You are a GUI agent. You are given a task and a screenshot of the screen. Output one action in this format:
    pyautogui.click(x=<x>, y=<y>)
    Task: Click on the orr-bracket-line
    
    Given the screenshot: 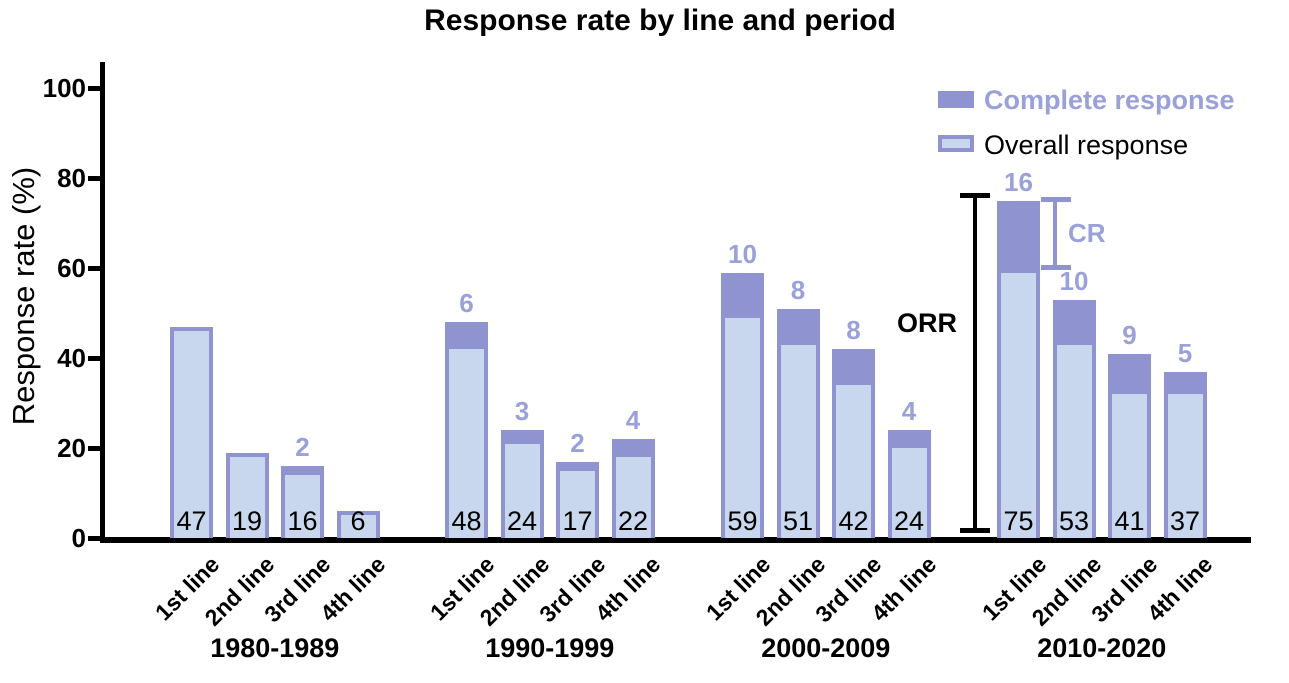 What is the action you would take?
    pyautogui.click(x=975, y=363)
    